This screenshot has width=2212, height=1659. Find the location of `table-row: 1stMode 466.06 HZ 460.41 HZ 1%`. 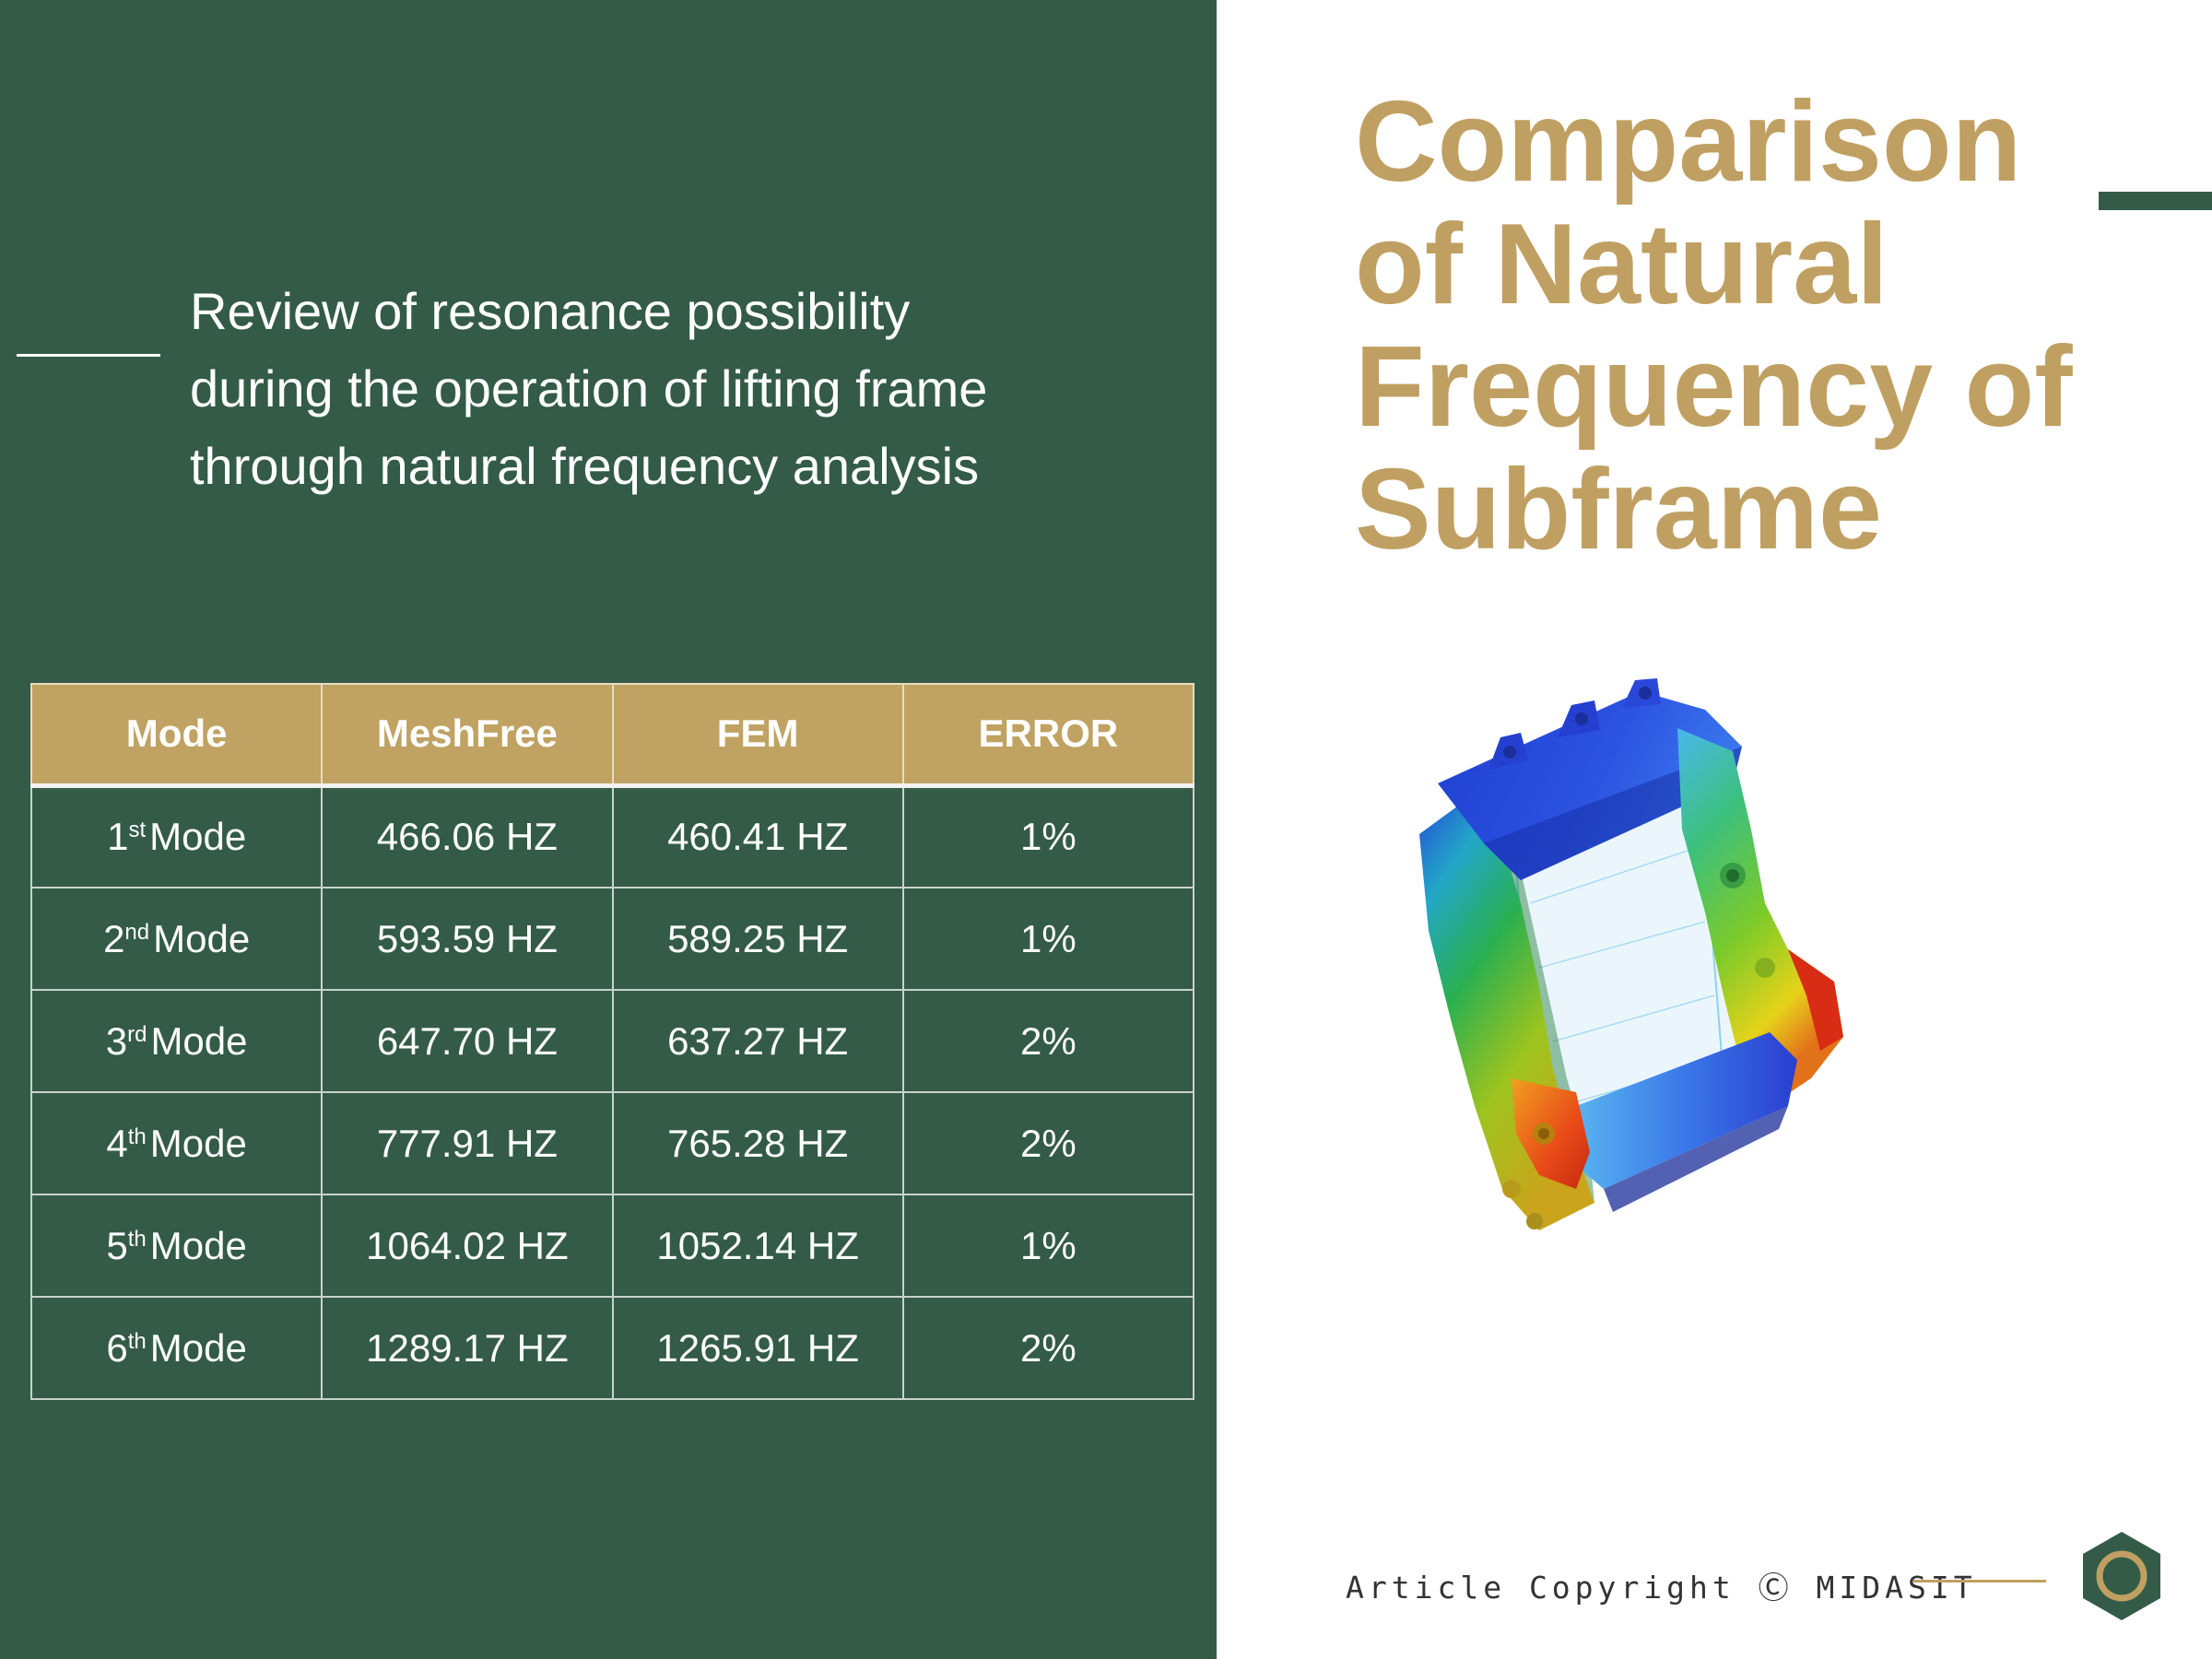

table-row: 1stMode 466.06 HZ 460.41 HZ 1% is located at coordinates (612, 836).